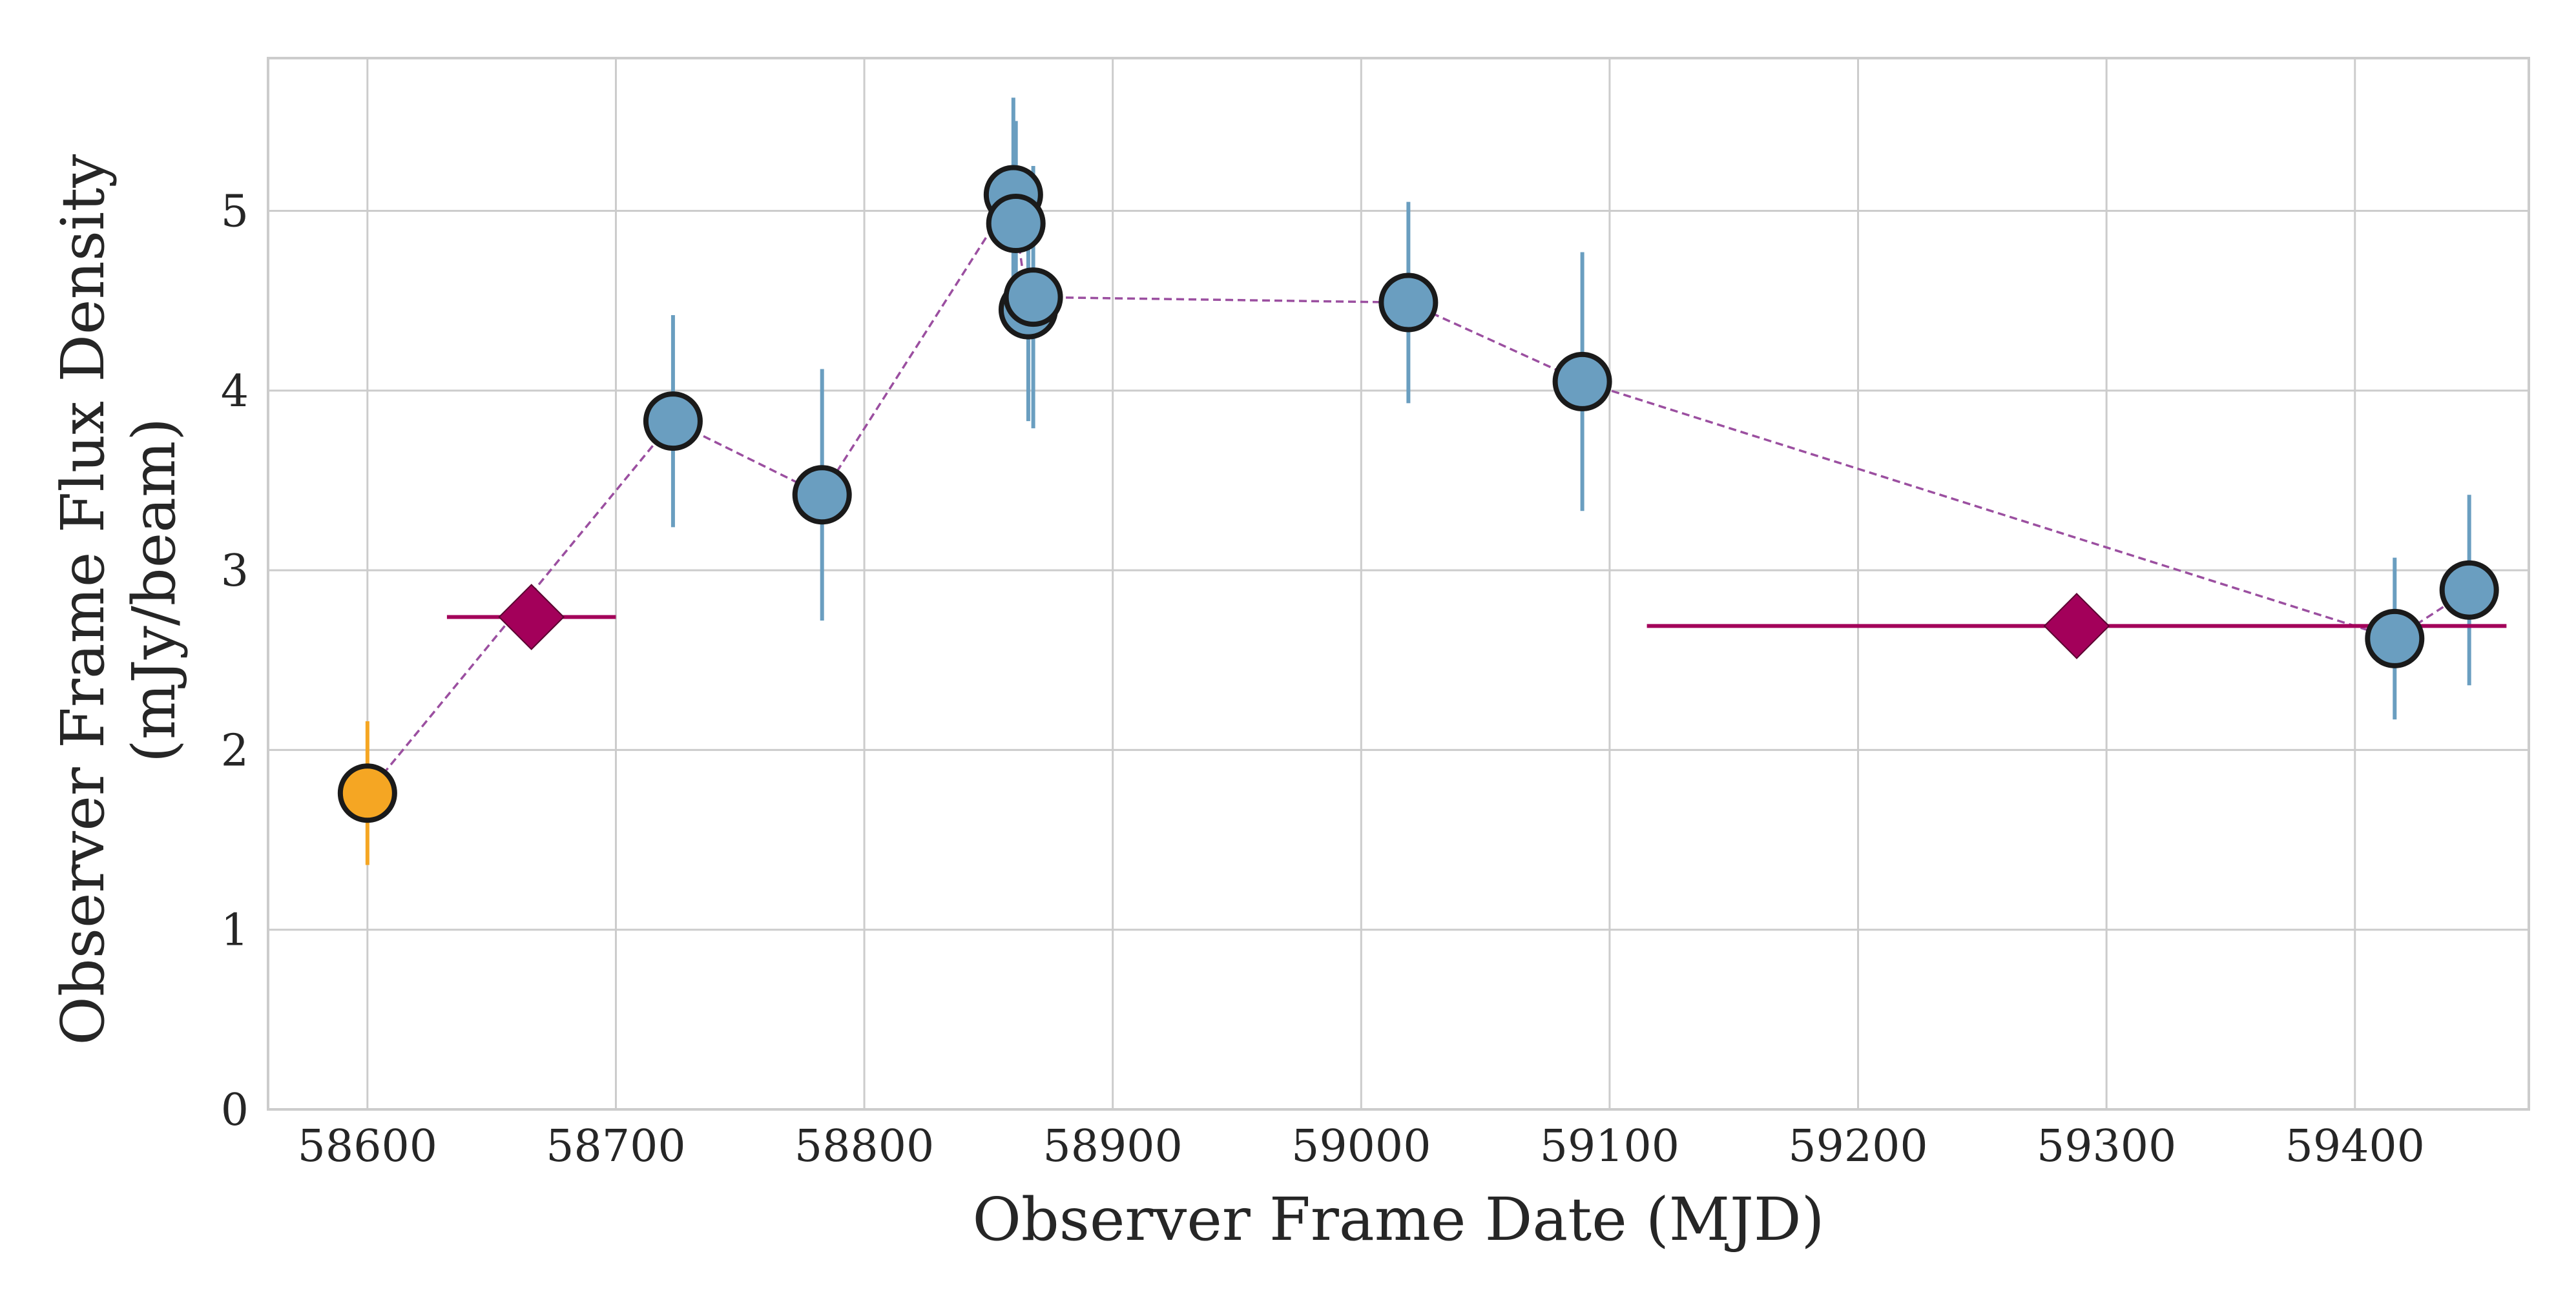 The height and width of the screenshot is (1307, 2576). What do you see at coordinates (864, 1146) in the screenshot?
I see `x-tick-label: 58800` at bounding box center [864, 1146].